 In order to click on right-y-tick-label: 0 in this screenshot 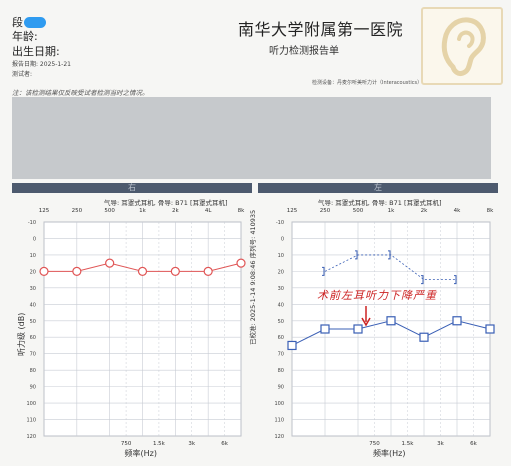, I will do `click(34, 239)`.